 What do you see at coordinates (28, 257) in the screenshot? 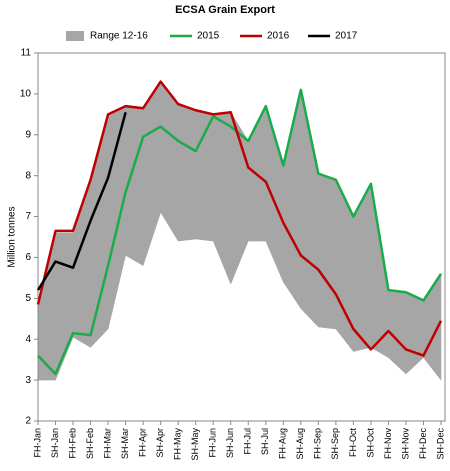
I see `y-tick-label: 6` at bounding box center [28, 257].